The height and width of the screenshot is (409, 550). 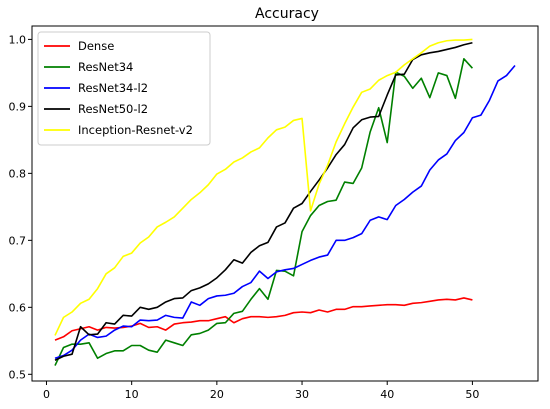 What do you see at coordinates (46, 394) in the screenshot?
I see `x-tick-label: 0` at bounding box center [46, 394].